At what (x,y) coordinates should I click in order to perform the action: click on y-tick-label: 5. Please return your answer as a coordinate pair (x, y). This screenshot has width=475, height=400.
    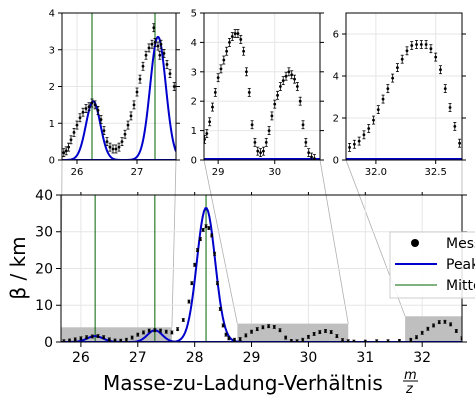
    Looking at the image, I should click on (194, 14).